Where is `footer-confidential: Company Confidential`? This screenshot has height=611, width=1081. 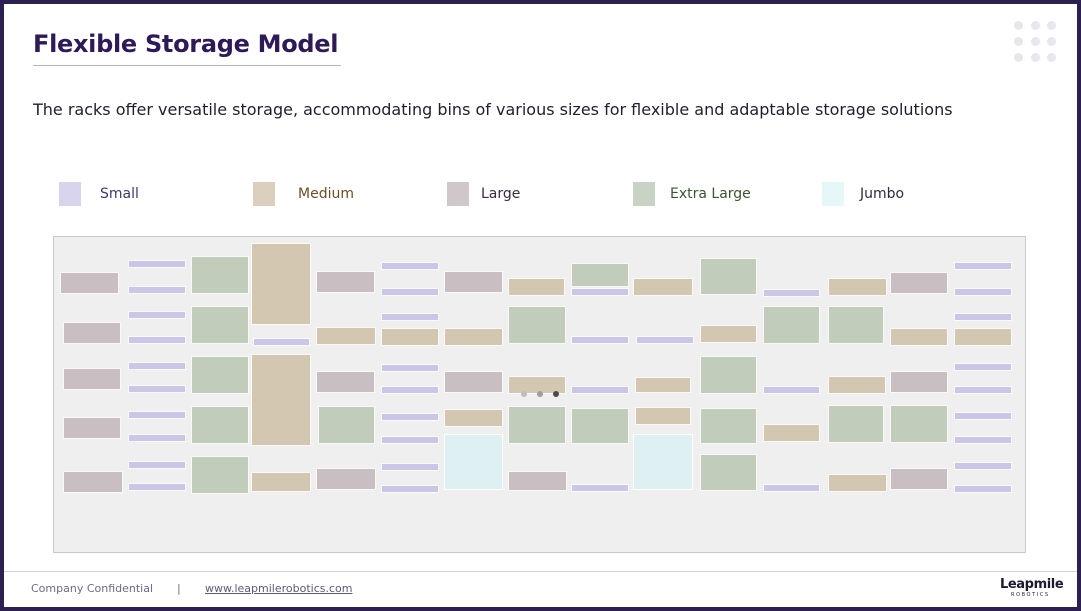
footer-confidential: Company Confidential is located at coordinates (92, 588).